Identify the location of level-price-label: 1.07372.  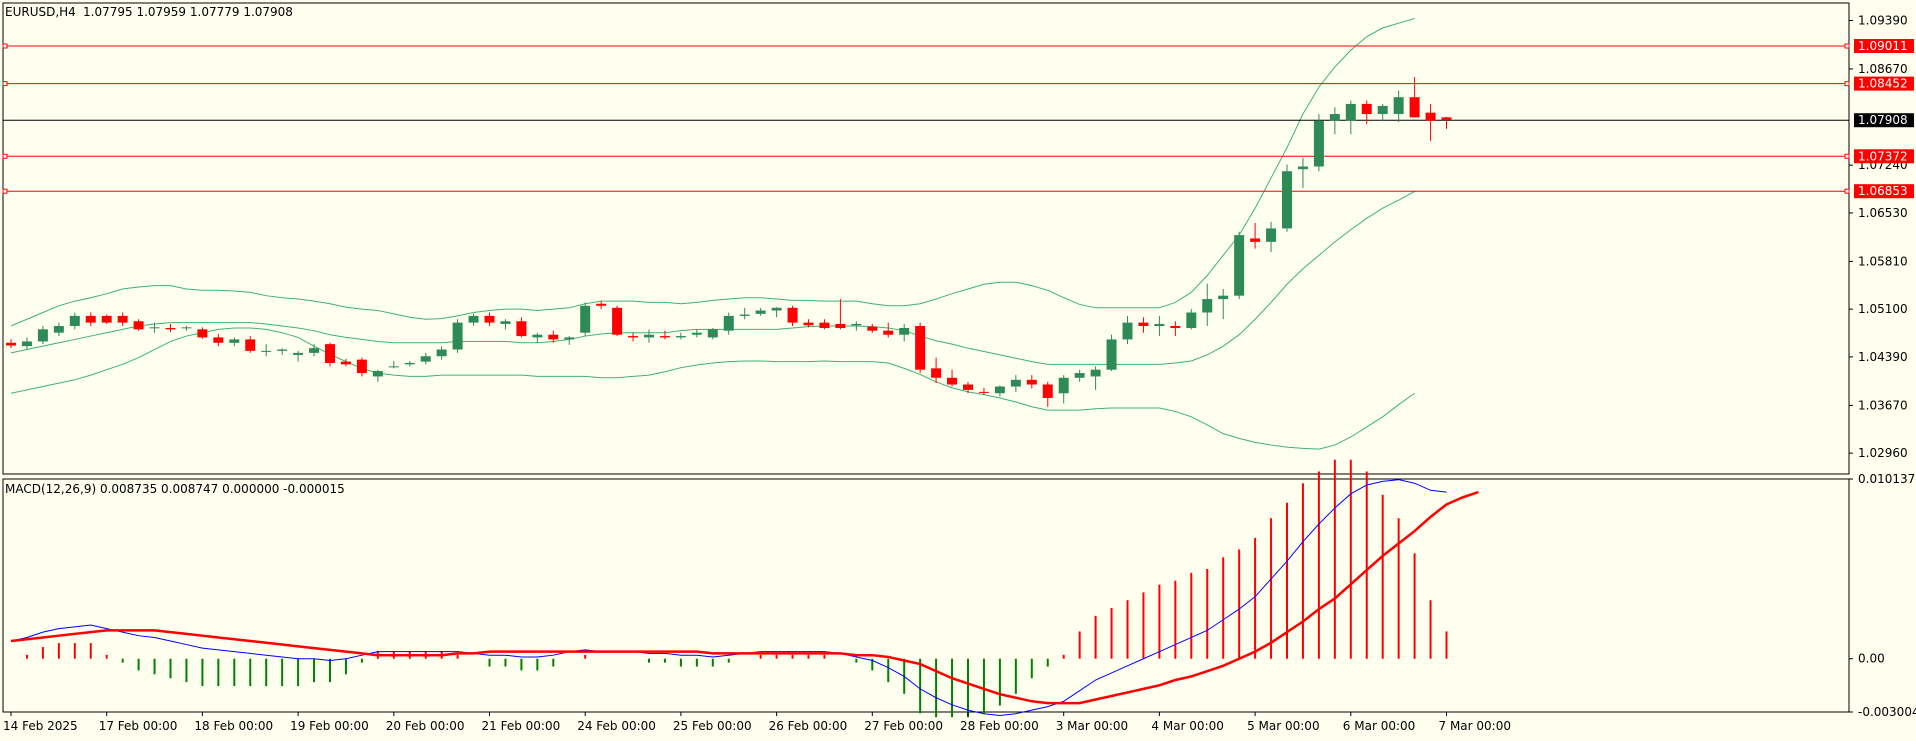
(1883, 156).